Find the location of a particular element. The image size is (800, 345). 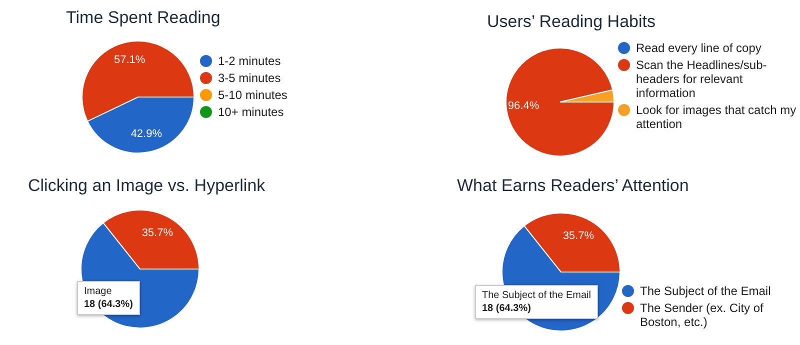

text: Image 18 (64.3%) is located at coordinates (108, 298).